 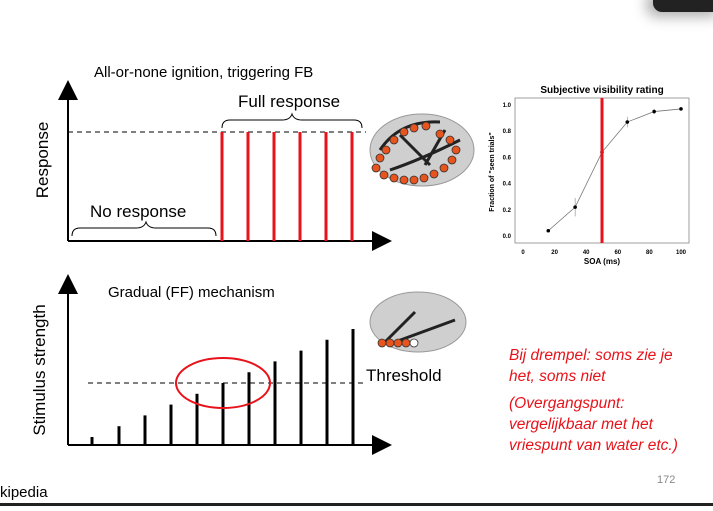 What do you see at coordinates (507, 211) in the screenshot?
I see `y-tick-label: 0.2` at bounding box center [507, 211].